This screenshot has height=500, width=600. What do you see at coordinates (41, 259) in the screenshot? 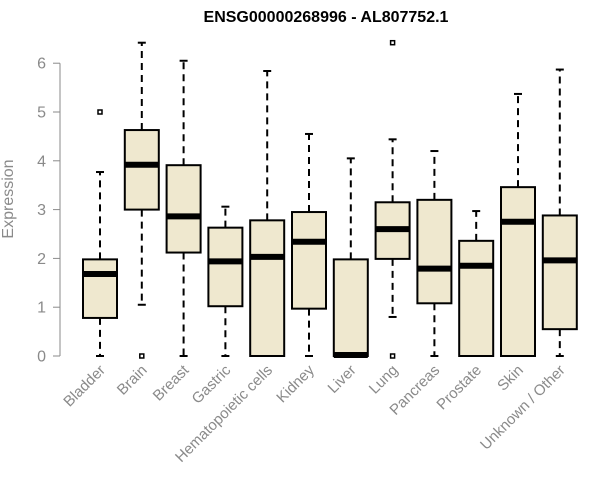
I see `y-tick-label: 2` at bounding box center [41, 259].